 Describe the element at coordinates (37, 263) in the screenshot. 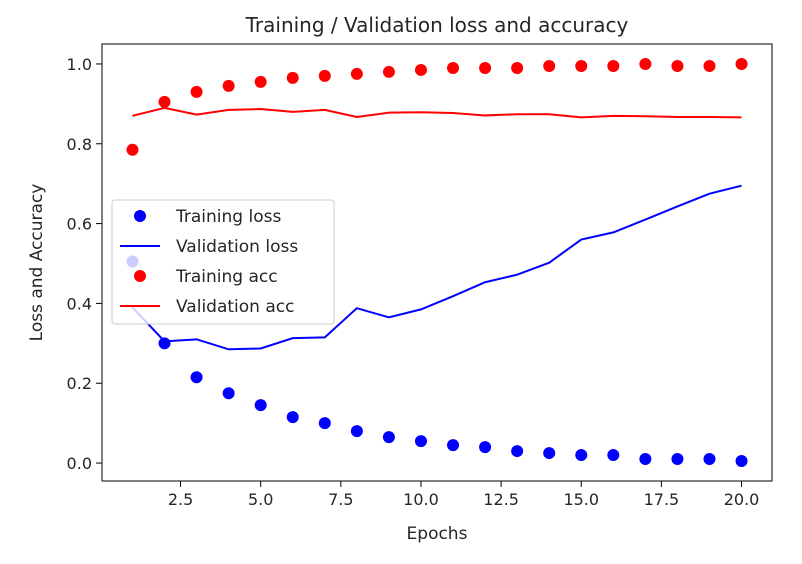

I see `y-axis-label: Loss and Accuracy` at that location.